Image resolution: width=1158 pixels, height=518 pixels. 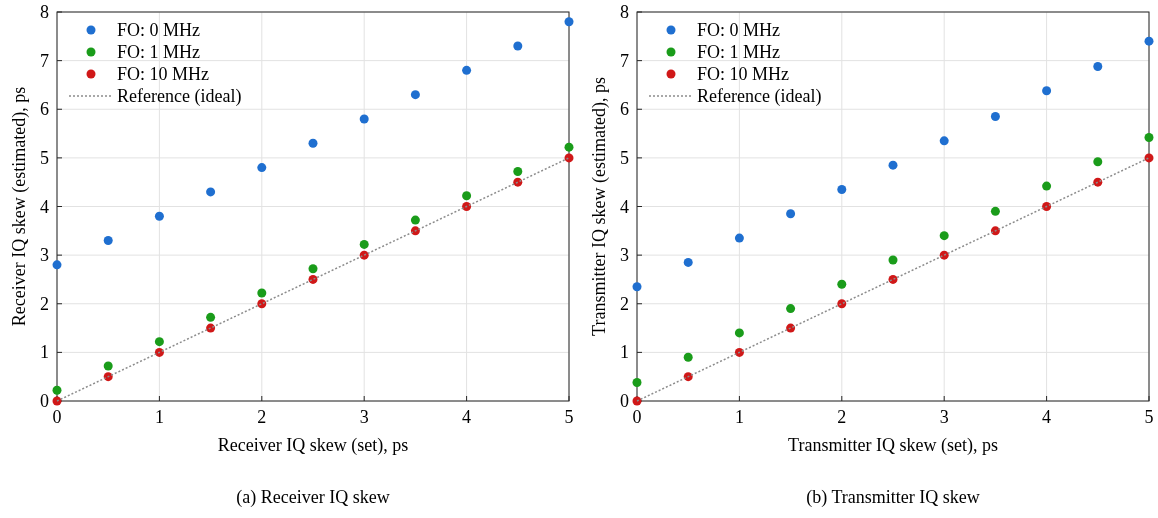 What do you see at coordinates (19, 206) in the screenshot?
I see `y-axis-title: Receiver IQ skew (estimated), ps` at bounding box center [19, 206].